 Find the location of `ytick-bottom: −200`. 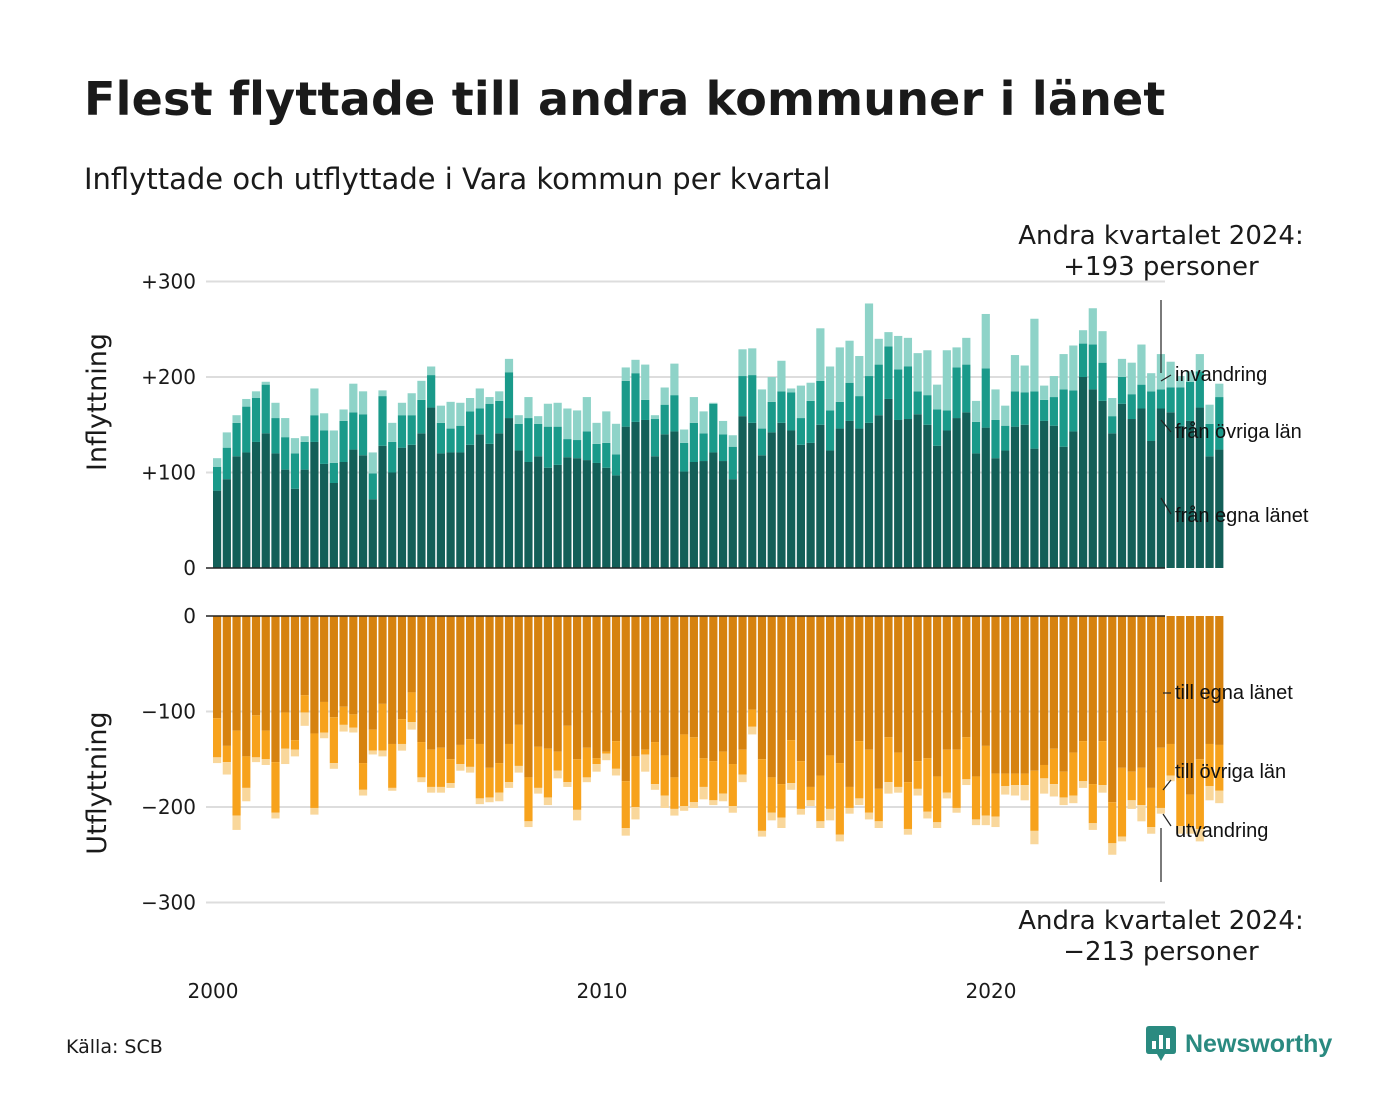

ytick-bottom: −200 is located at coordinates (168, 807).